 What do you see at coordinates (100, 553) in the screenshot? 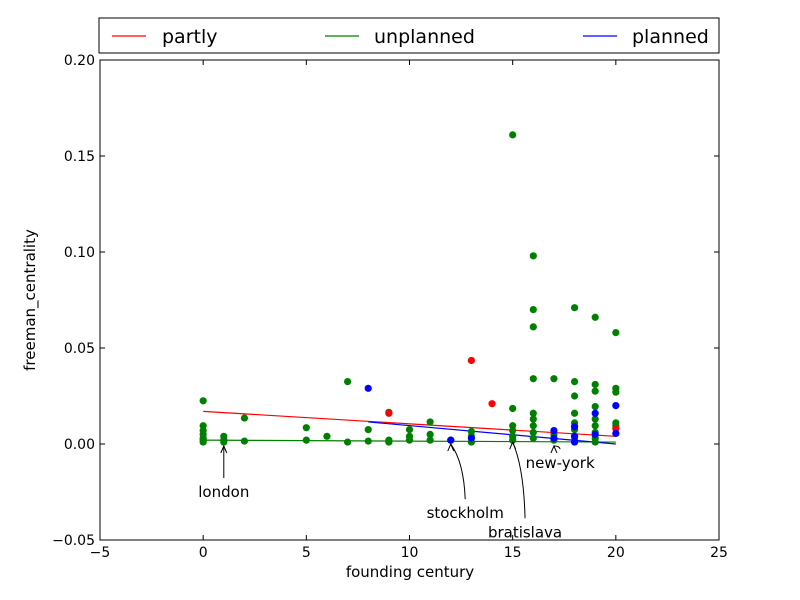
I see `x-tick-label: −5` at bounding box center [100, 553].